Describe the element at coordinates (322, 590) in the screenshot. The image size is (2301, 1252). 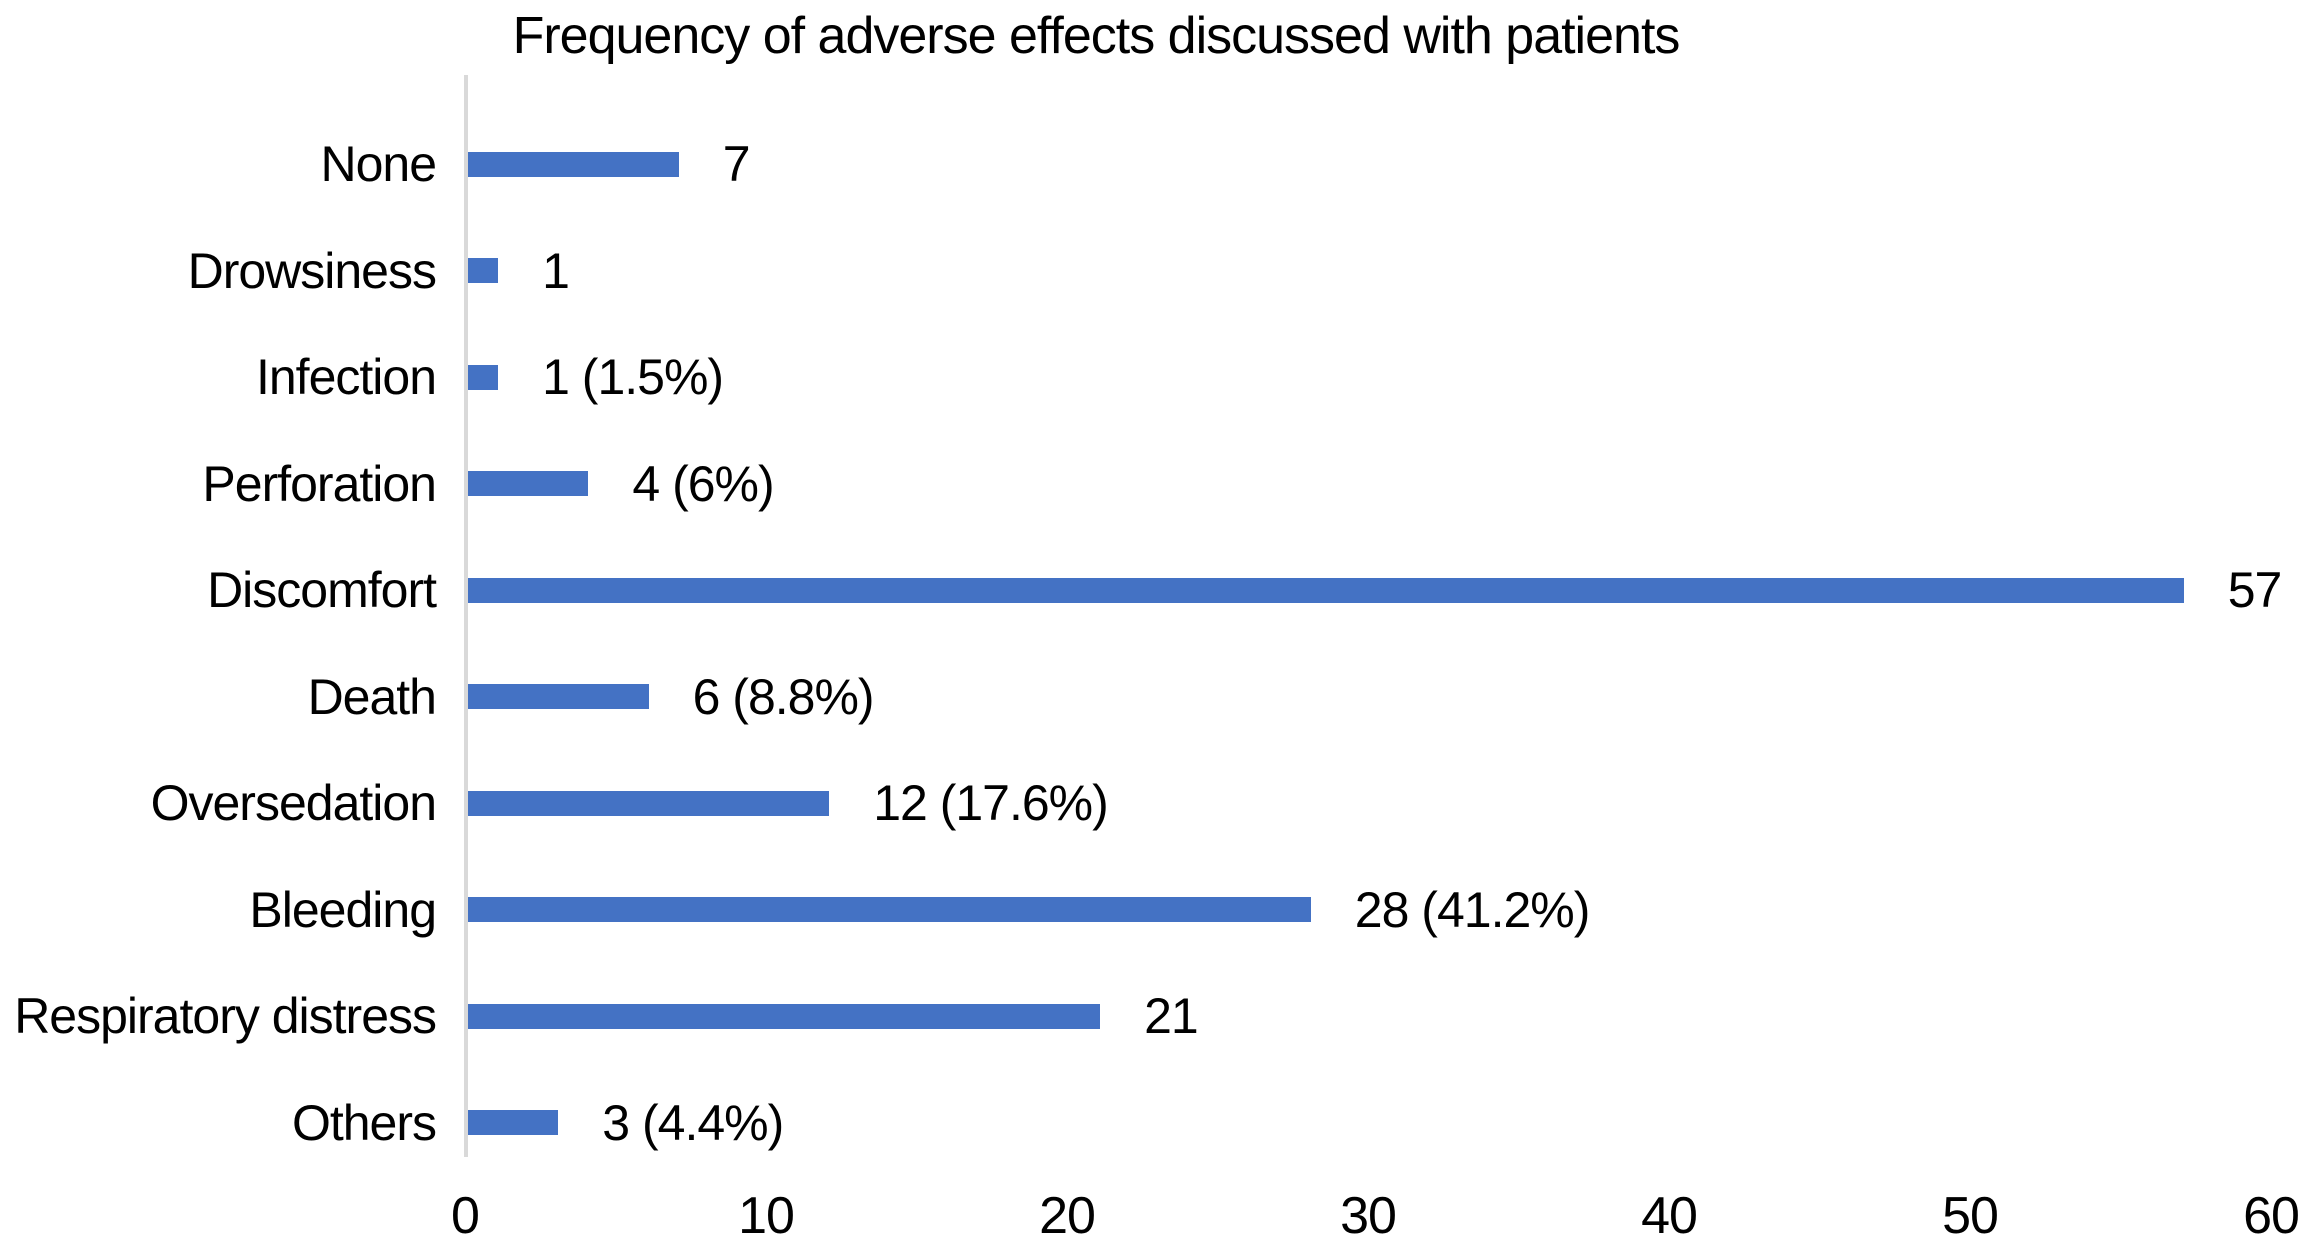
I see `category-label-discomfort: Discomfort` at that location.